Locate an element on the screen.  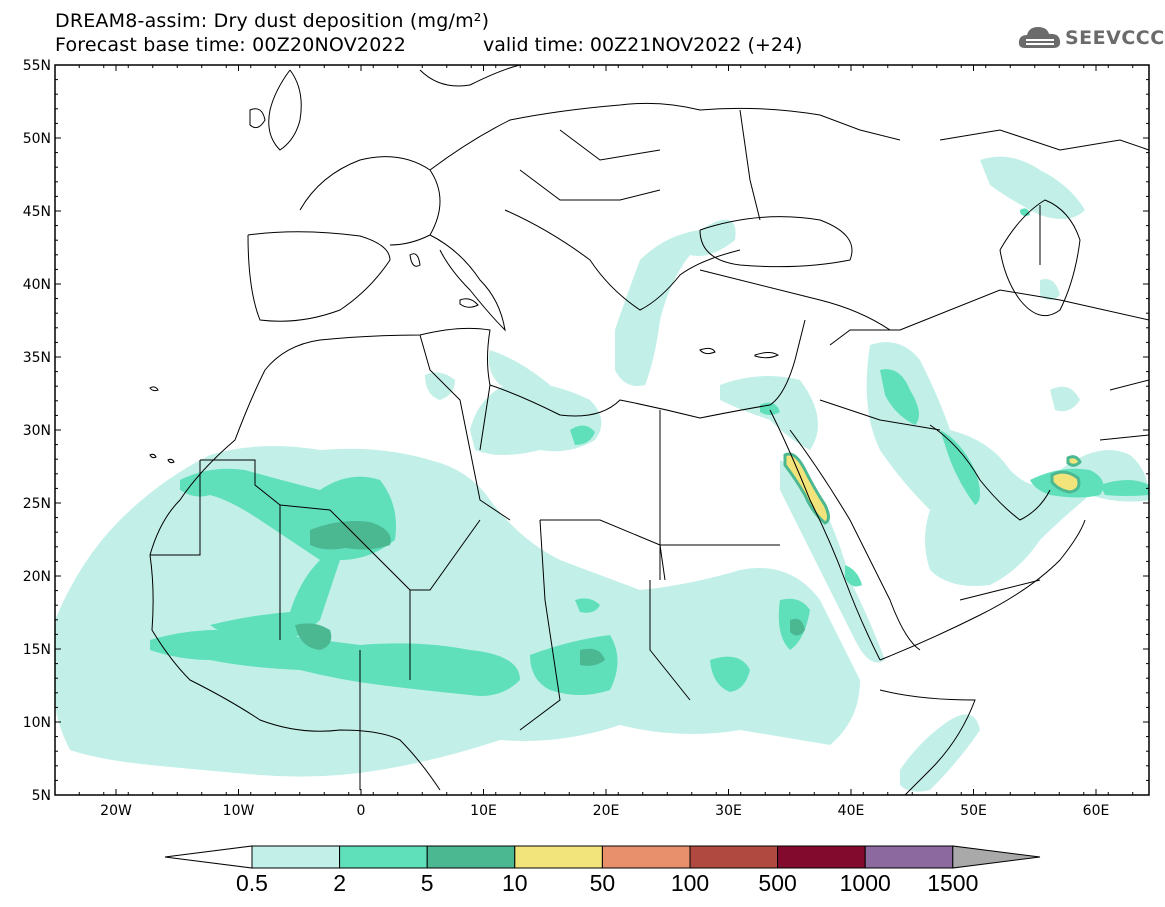
lon-tick-label: 40E is located at coordinates (851, 811).